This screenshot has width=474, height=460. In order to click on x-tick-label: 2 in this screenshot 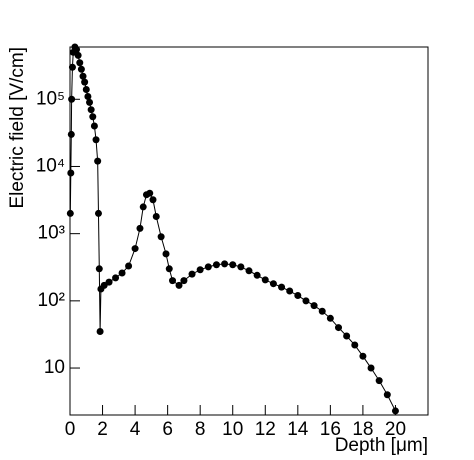, I will do `click(102, 429)`.